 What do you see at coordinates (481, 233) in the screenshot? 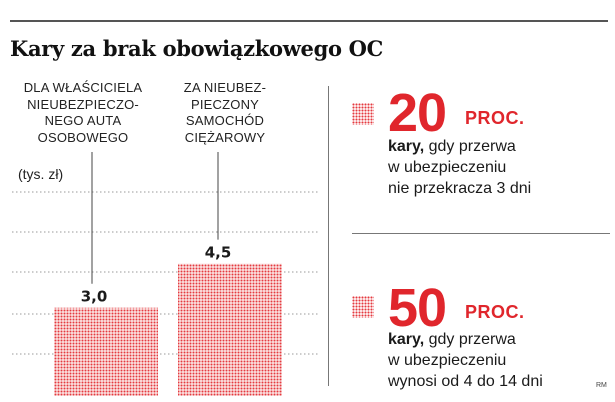
I see `horizontal-divider` at bounding box center [481, 233].